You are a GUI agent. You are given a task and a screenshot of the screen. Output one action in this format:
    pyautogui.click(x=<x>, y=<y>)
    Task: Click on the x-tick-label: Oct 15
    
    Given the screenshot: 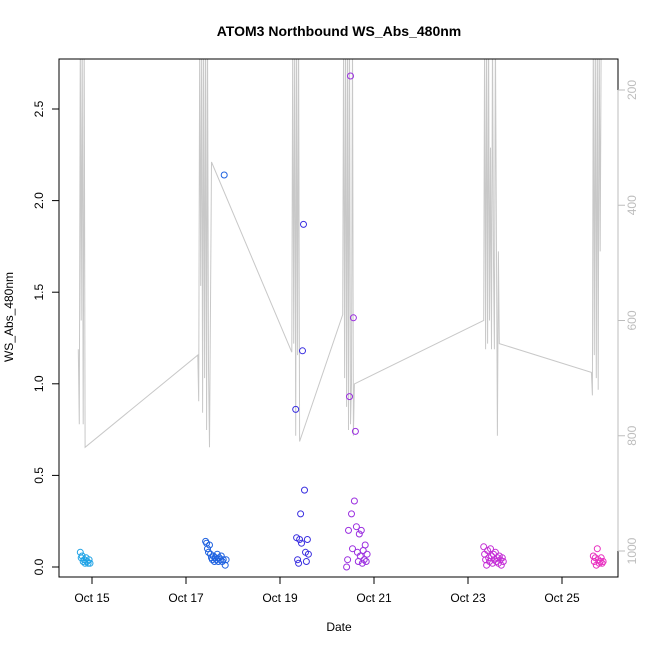 What is the action you would take?
    pyautogui.click(x=92, y=598)
    